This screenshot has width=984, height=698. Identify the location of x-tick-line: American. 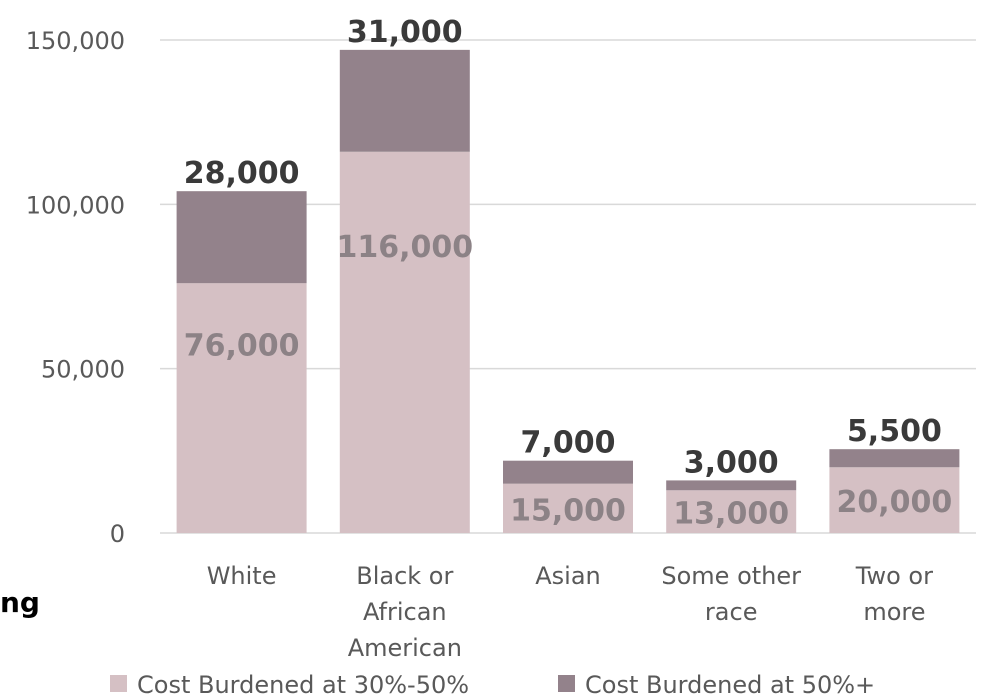
(405, 648).